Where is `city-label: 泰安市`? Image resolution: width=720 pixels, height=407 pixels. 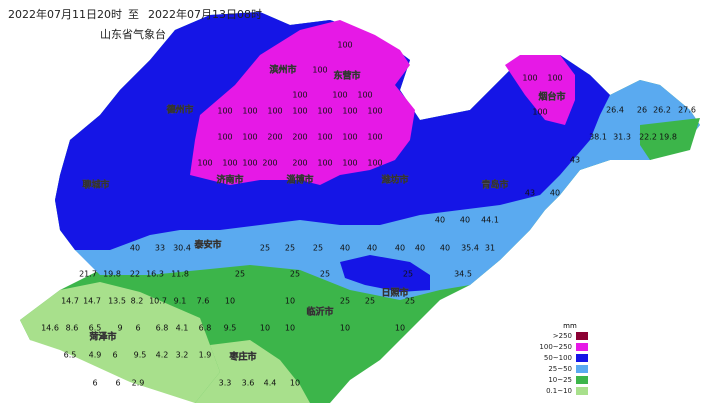 city-label: 泰安市 is located at coordinates (207, 245).